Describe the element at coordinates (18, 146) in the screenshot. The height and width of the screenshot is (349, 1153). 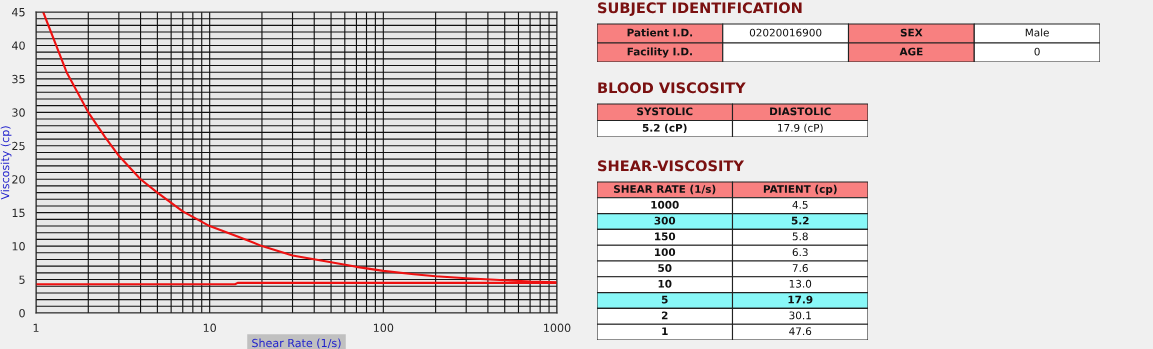
I see `y-tick-label: 25` at that location.